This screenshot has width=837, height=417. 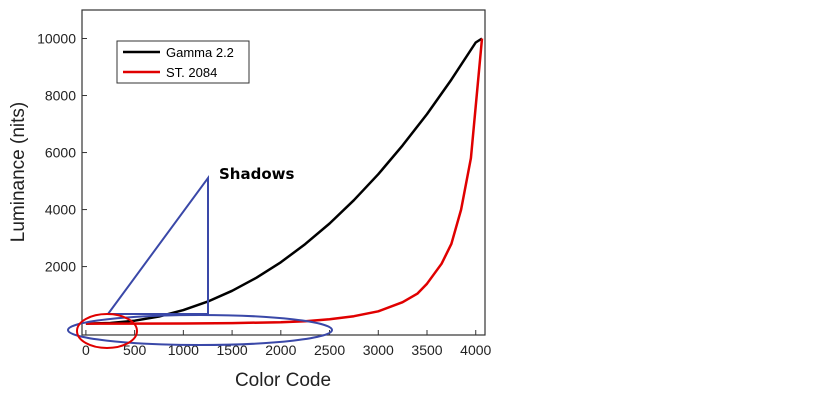 I want to click on legend-box, so click(x=183, y=62).